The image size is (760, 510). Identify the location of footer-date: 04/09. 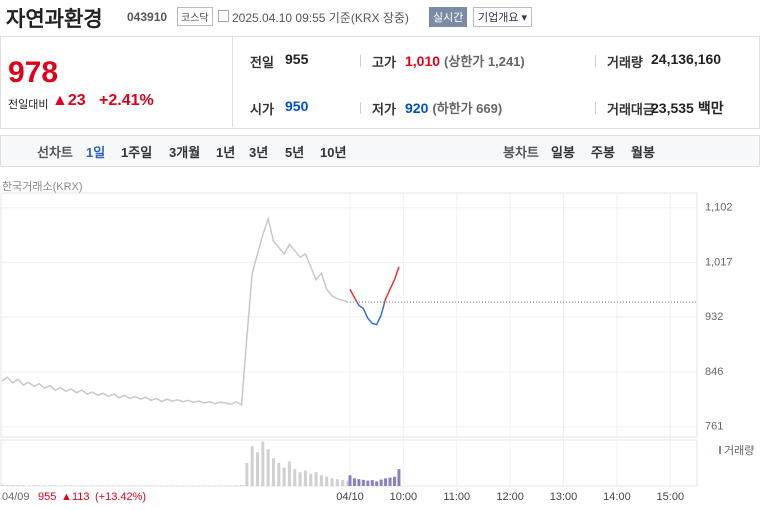
(16, 497).